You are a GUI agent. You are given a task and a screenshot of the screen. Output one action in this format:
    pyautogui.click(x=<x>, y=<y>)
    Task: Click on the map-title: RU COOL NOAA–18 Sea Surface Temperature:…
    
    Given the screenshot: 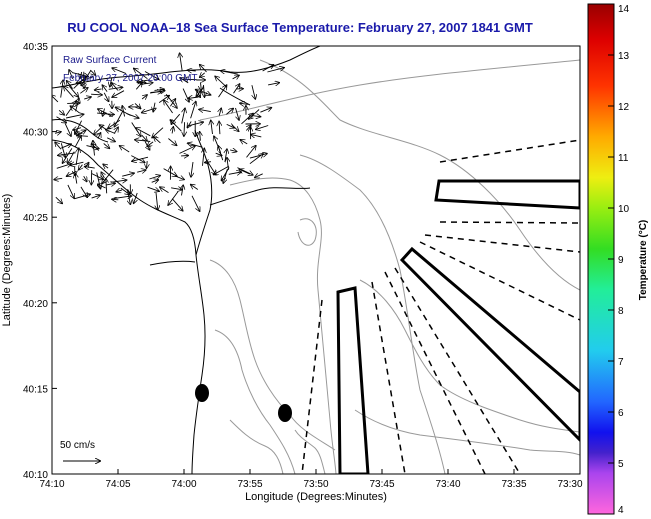 What is the action you would take?
    pyautogui.click(x=300, y=27)
    